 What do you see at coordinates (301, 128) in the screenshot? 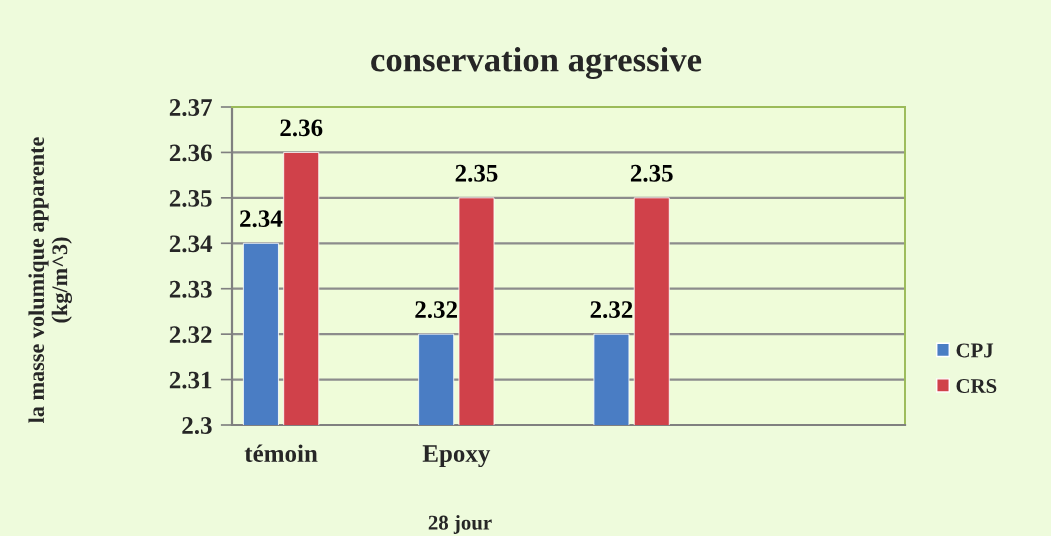
I see `data-label: 2.36` at bounding box center [301, 128].